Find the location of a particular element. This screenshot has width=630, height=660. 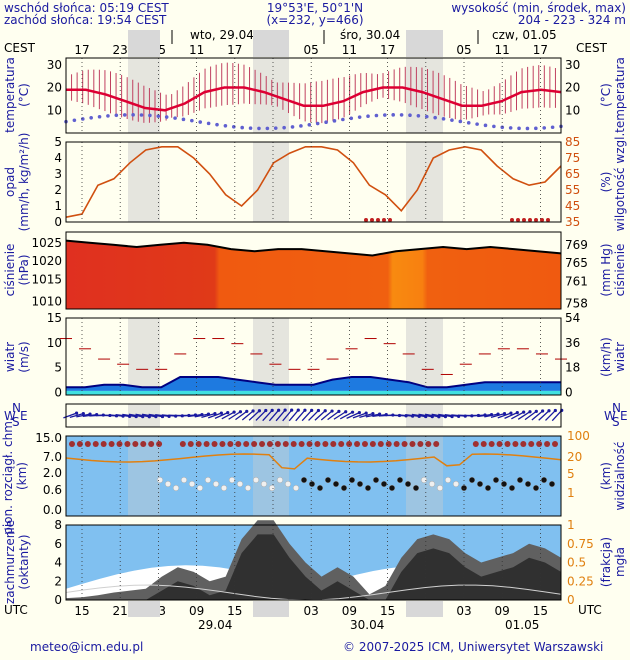

pressure-area is located at coordinates (313, 274).